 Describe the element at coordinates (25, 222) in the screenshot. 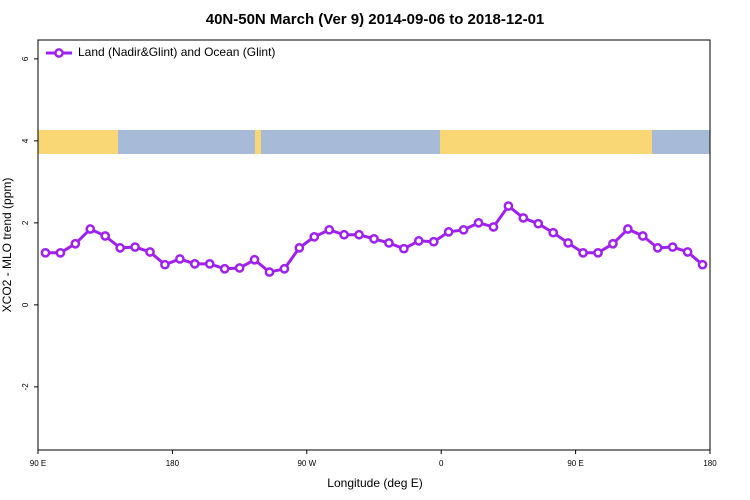

I see `y-tick-label: 2` at that location.